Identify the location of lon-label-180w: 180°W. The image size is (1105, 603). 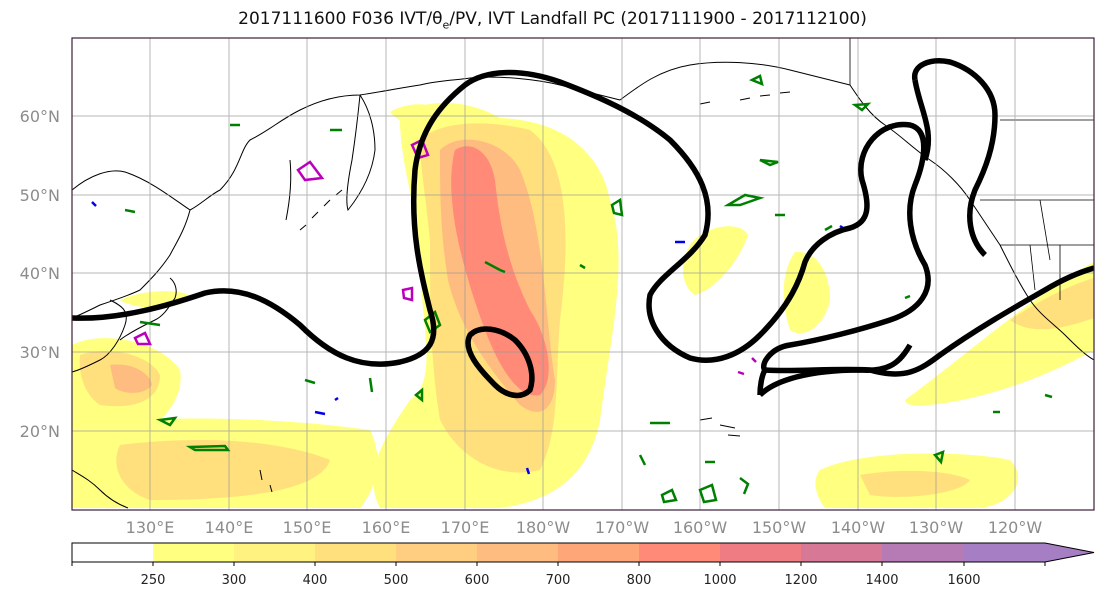
(543, 527).